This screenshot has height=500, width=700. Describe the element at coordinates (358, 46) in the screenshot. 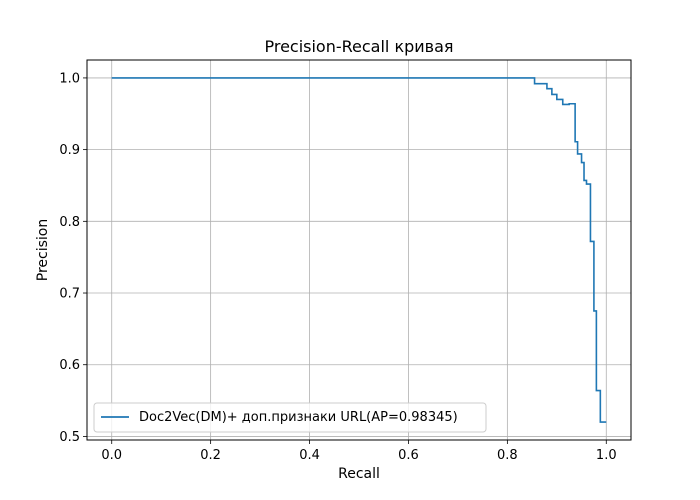

I see `chart-title: Precision-Recall кривая` at that location.